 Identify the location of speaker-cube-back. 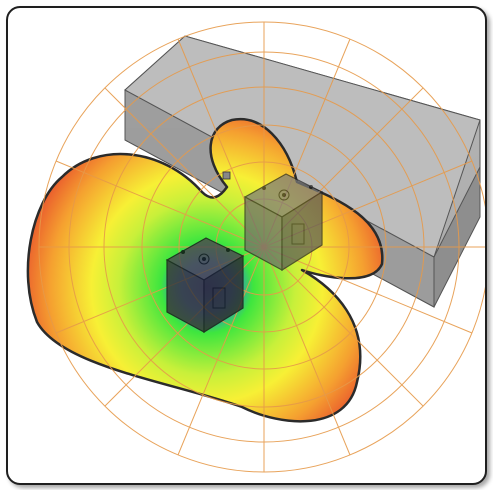
(283, 222).